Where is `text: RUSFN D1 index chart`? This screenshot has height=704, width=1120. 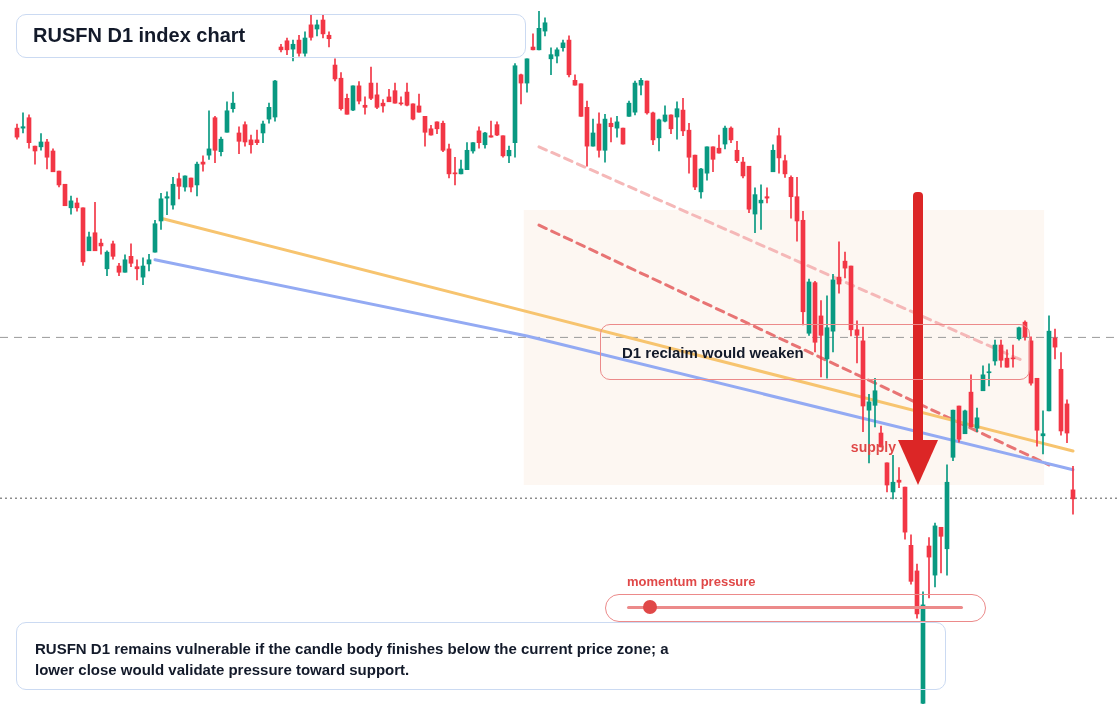
text: RUSFN D1 index chart is located at coordinates (271, 36).